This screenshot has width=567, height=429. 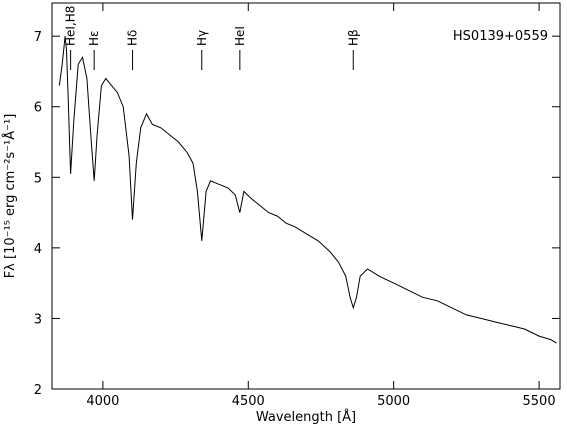 I want to click on line-label: HeI, so click(x=240, y=36).